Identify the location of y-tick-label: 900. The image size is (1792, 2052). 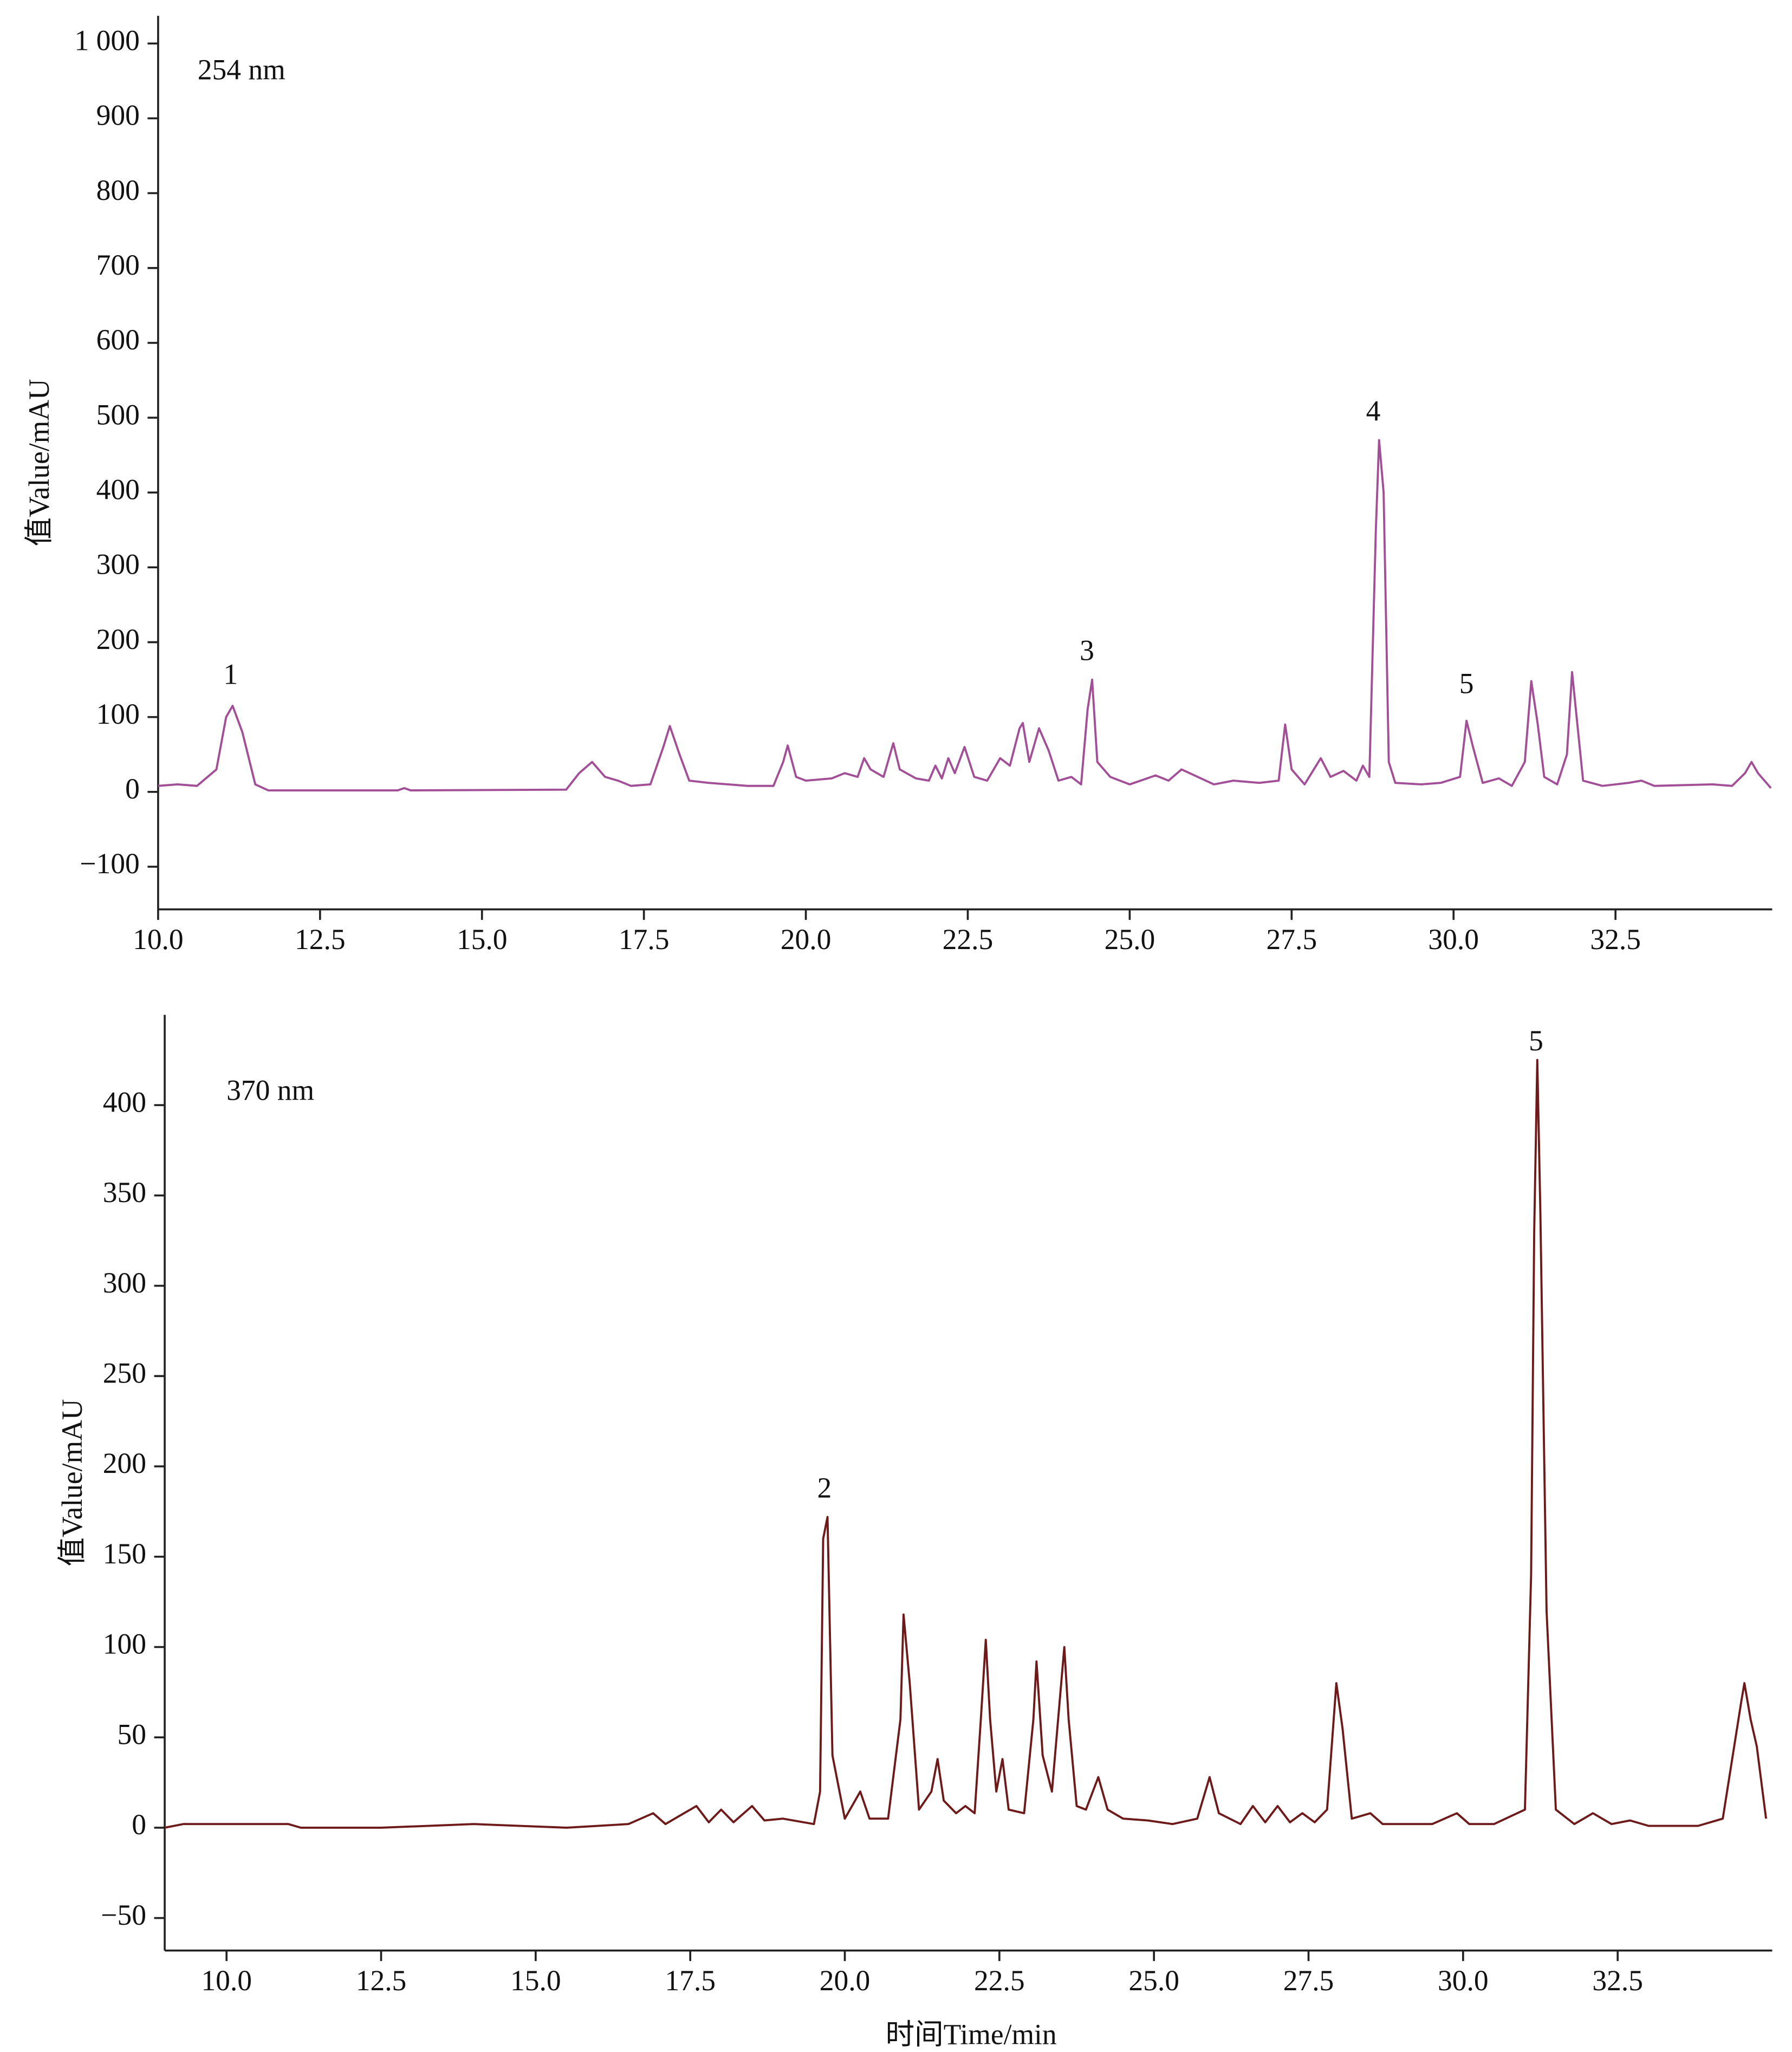
(118, 115).